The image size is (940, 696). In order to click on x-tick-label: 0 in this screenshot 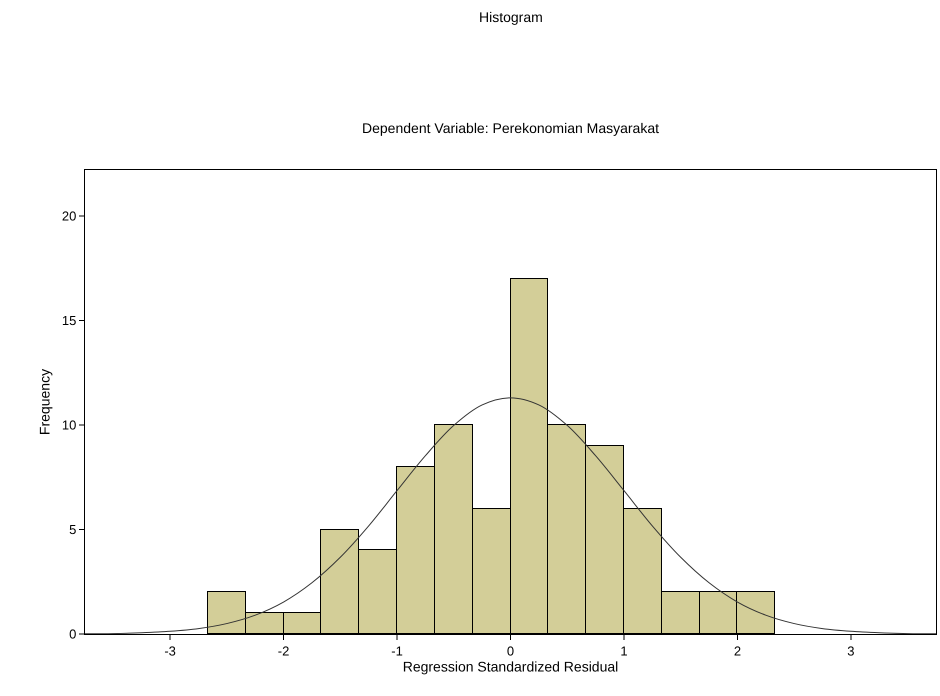, I will do `click(510, 651)`.